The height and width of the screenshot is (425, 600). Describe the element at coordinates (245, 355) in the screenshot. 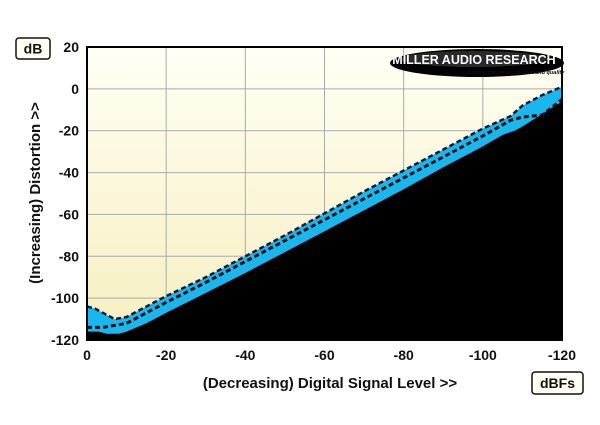

I see `x-tick-label: -40` at that location.